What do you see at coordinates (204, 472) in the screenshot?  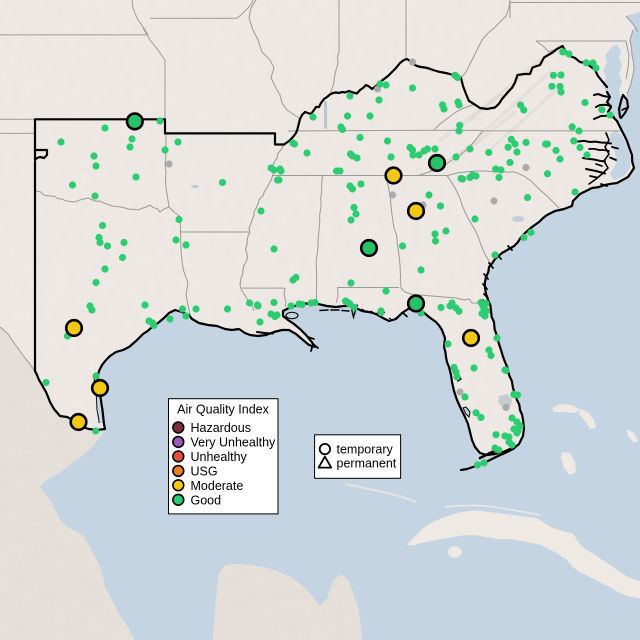 I see `svg-text: USG` at bounding box center [204, 472].